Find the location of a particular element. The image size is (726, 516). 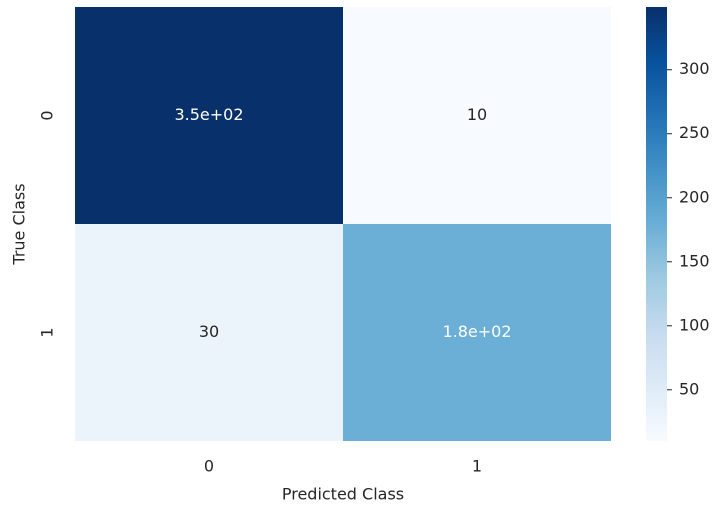

cell-label: 3.5e+02 is located at coordinates (208, 114).